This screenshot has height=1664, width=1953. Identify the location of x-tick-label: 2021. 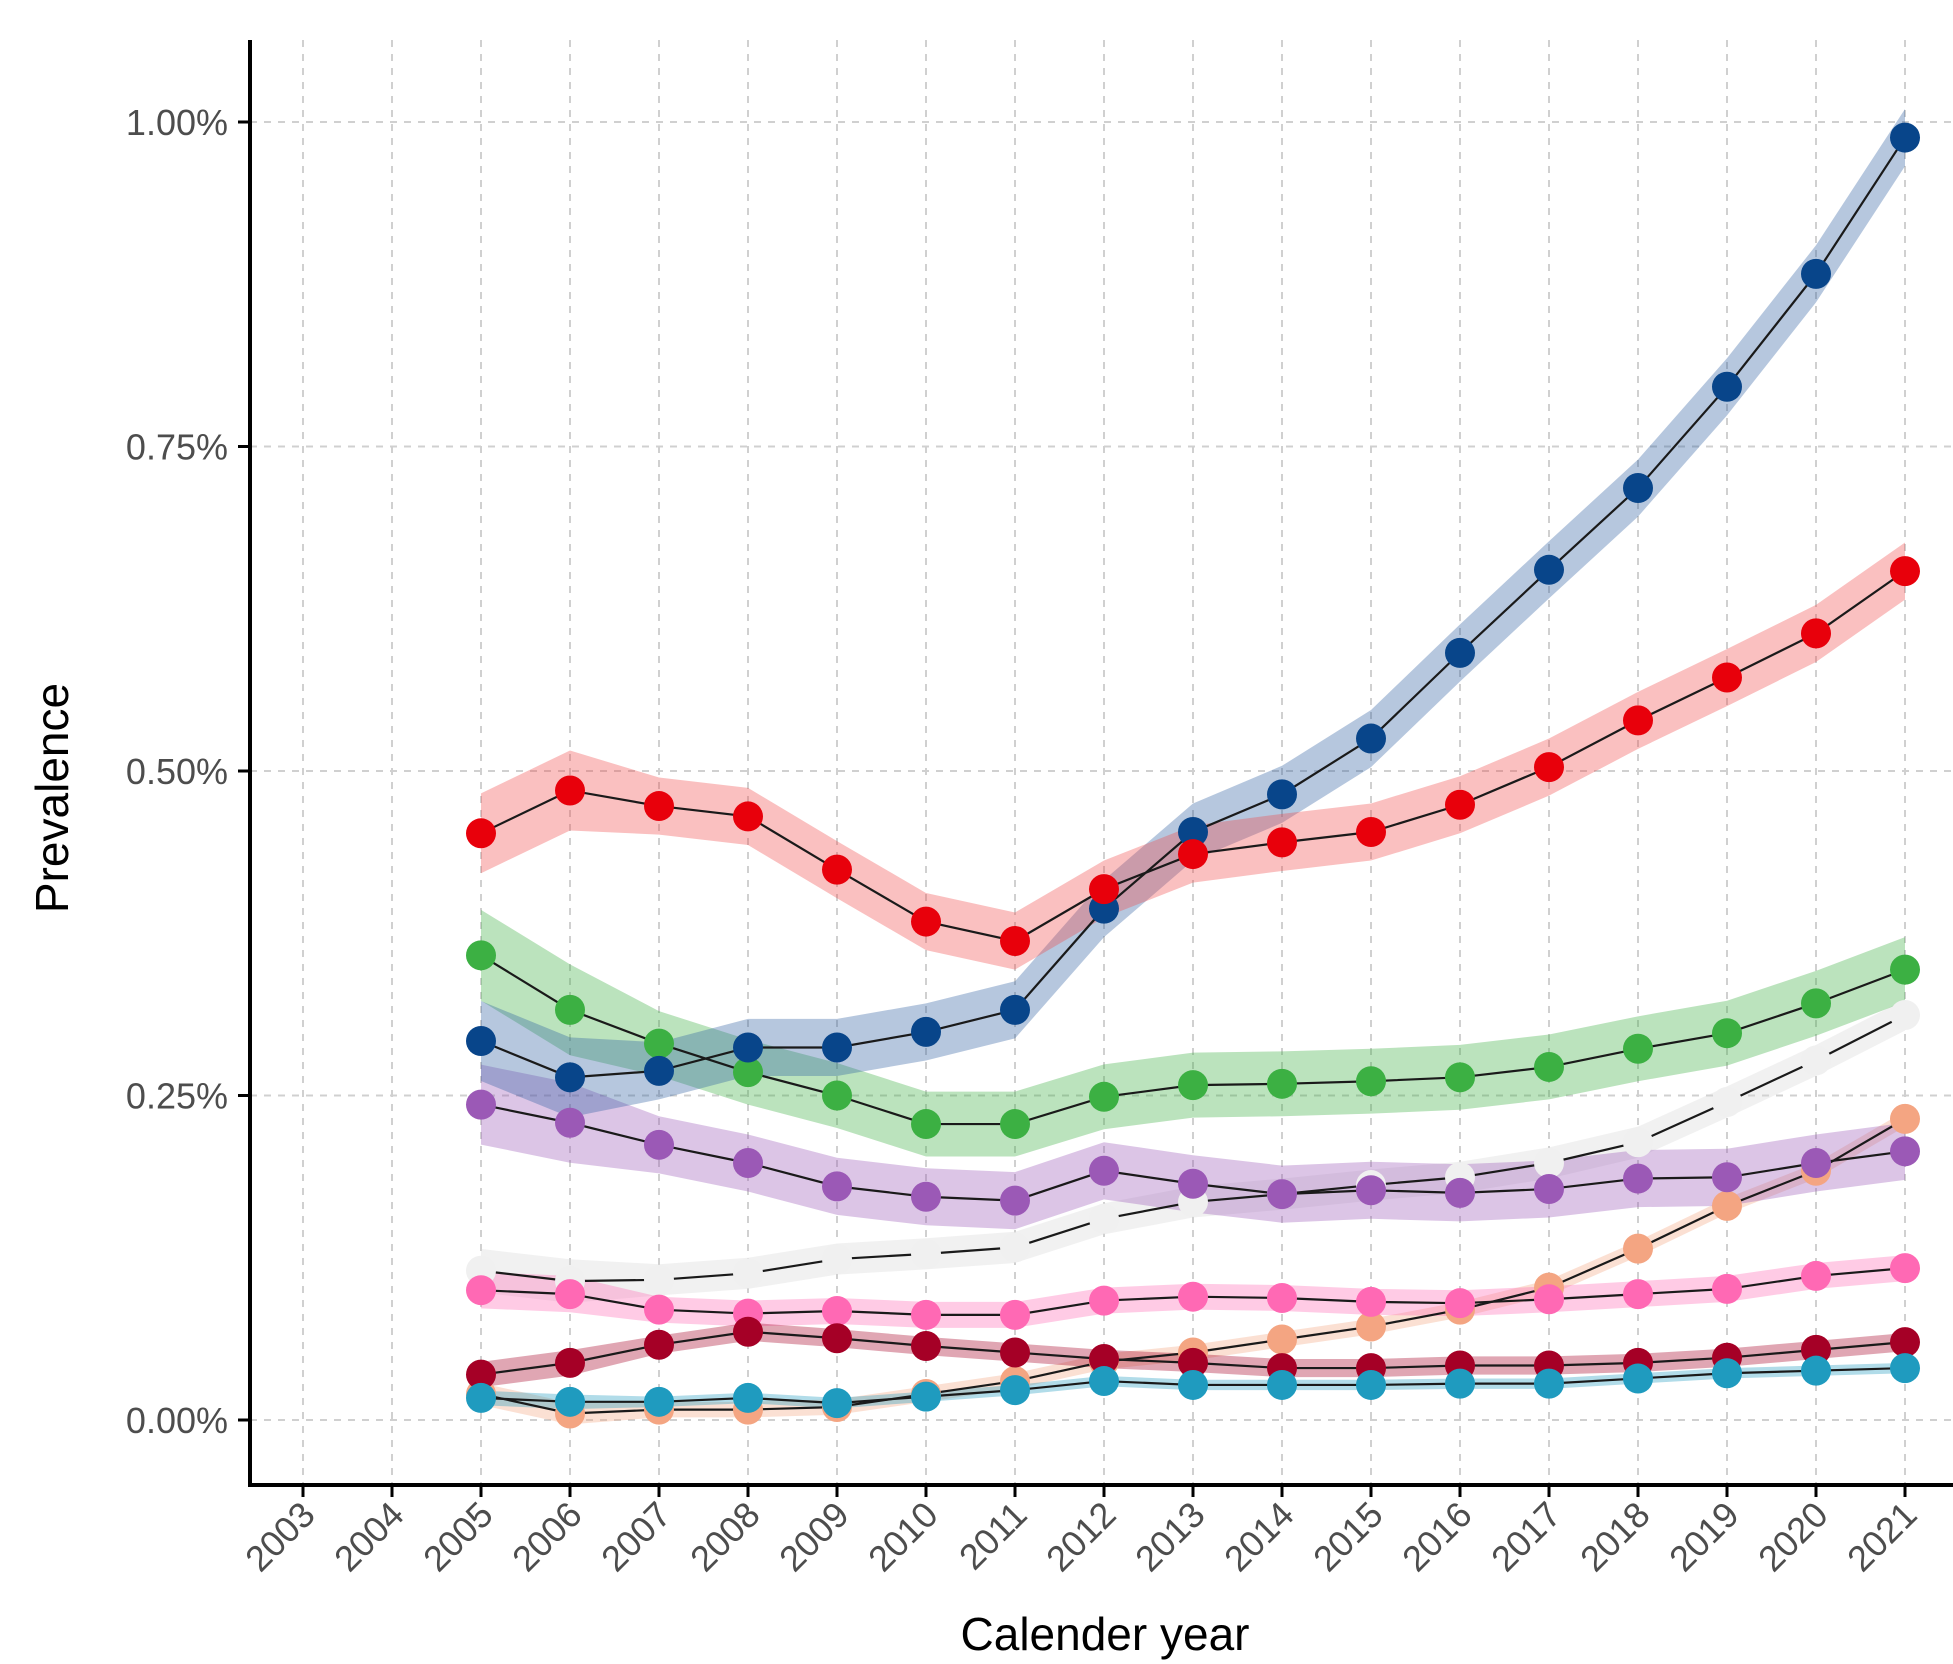
(1882, 1537).